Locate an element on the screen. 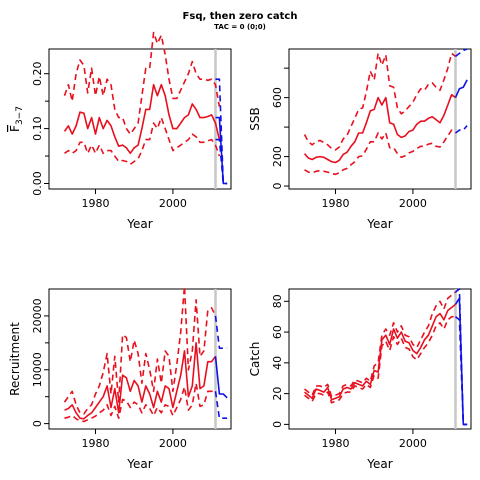 This screenshot has height=480, width=480. catch-historic-median-line is located at coordinates (380, 352).